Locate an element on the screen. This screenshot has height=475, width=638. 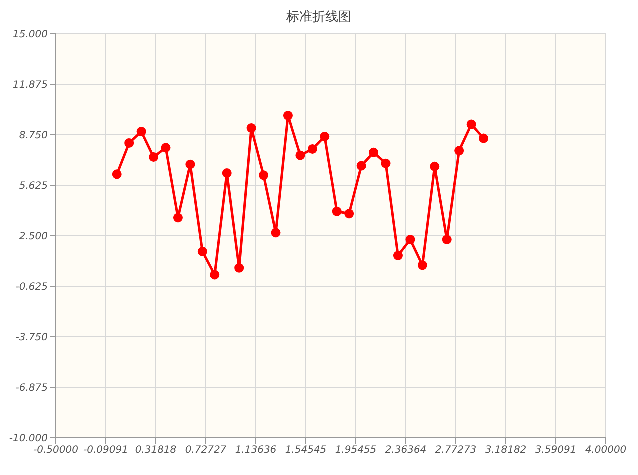
y-tick-label: 15.000 is located at coordinates (30, 35).